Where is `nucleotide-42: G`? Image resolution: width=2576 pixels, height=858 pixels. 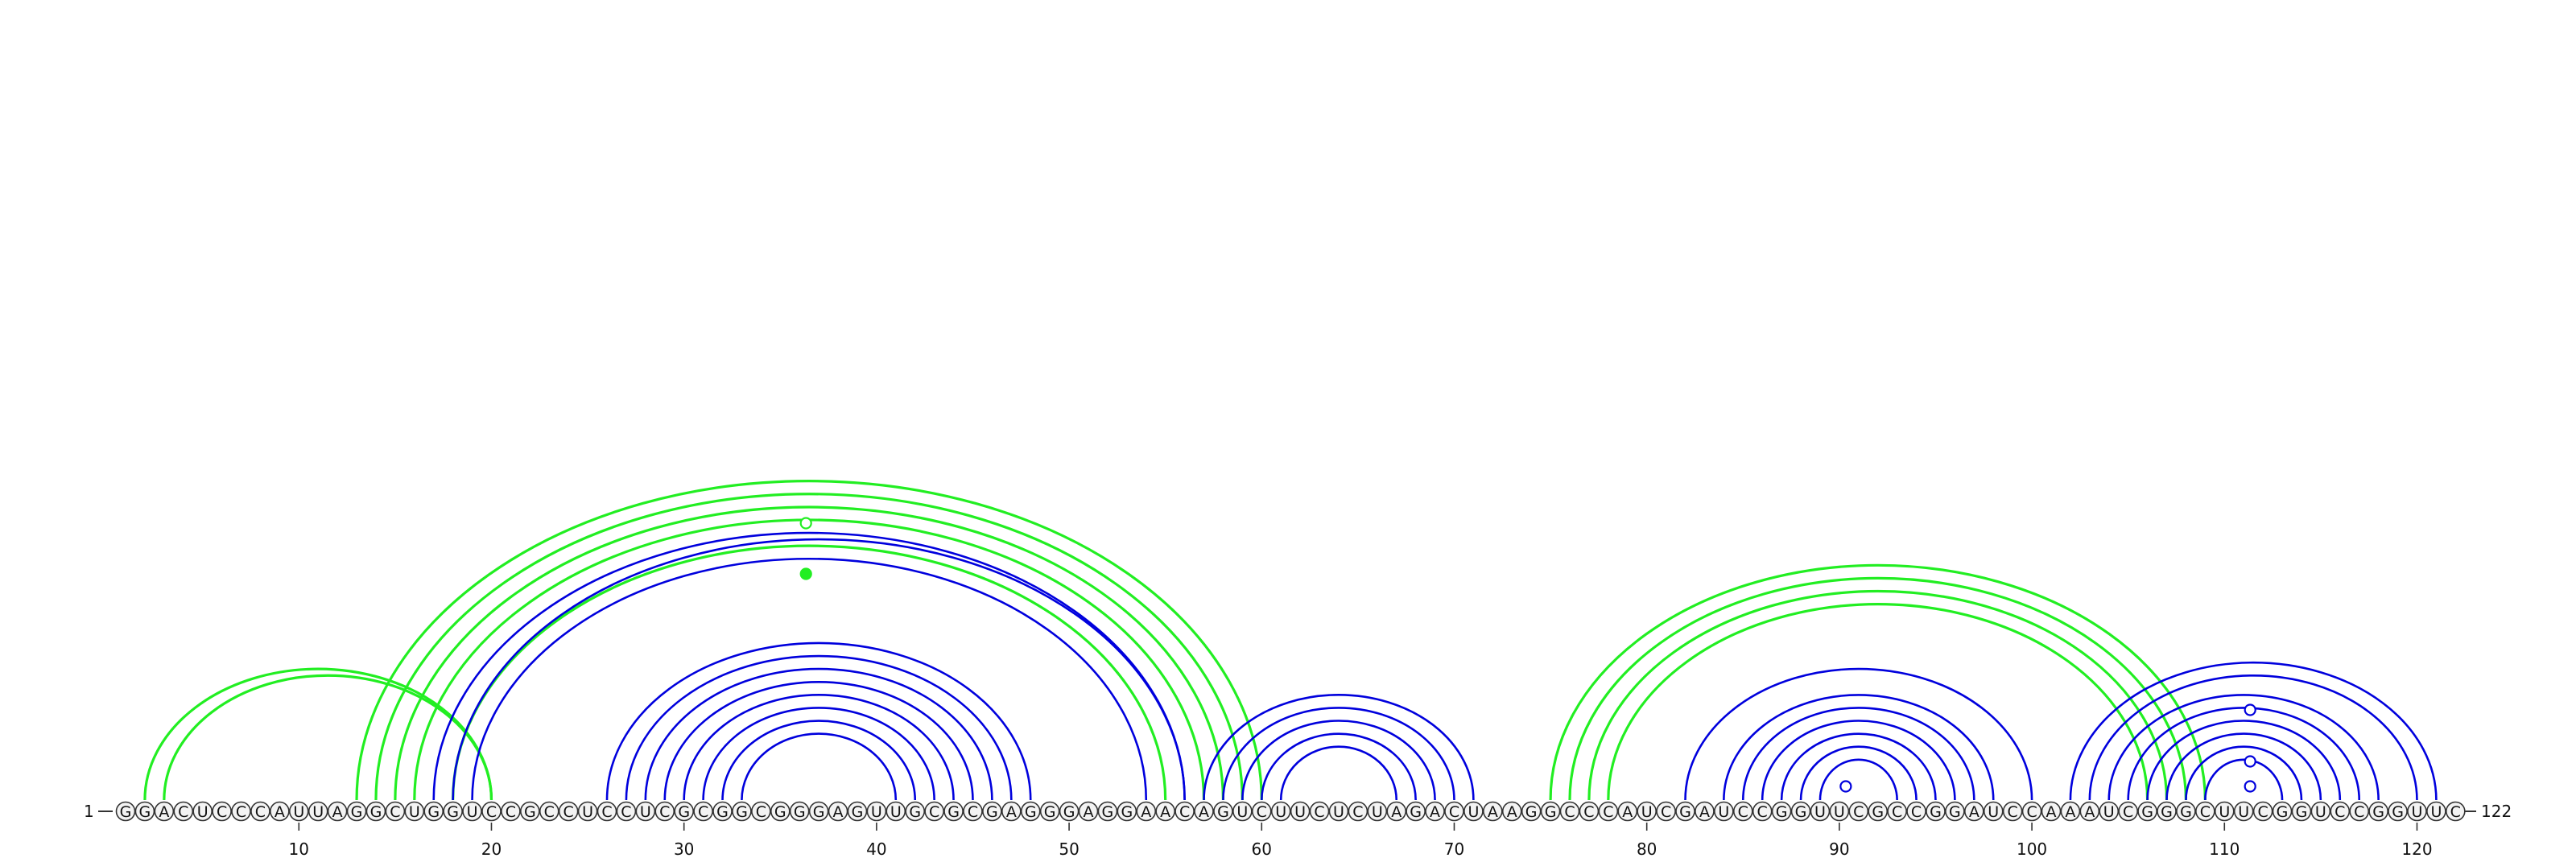
nucleotide-42: G is located at coordinates (915, 812).